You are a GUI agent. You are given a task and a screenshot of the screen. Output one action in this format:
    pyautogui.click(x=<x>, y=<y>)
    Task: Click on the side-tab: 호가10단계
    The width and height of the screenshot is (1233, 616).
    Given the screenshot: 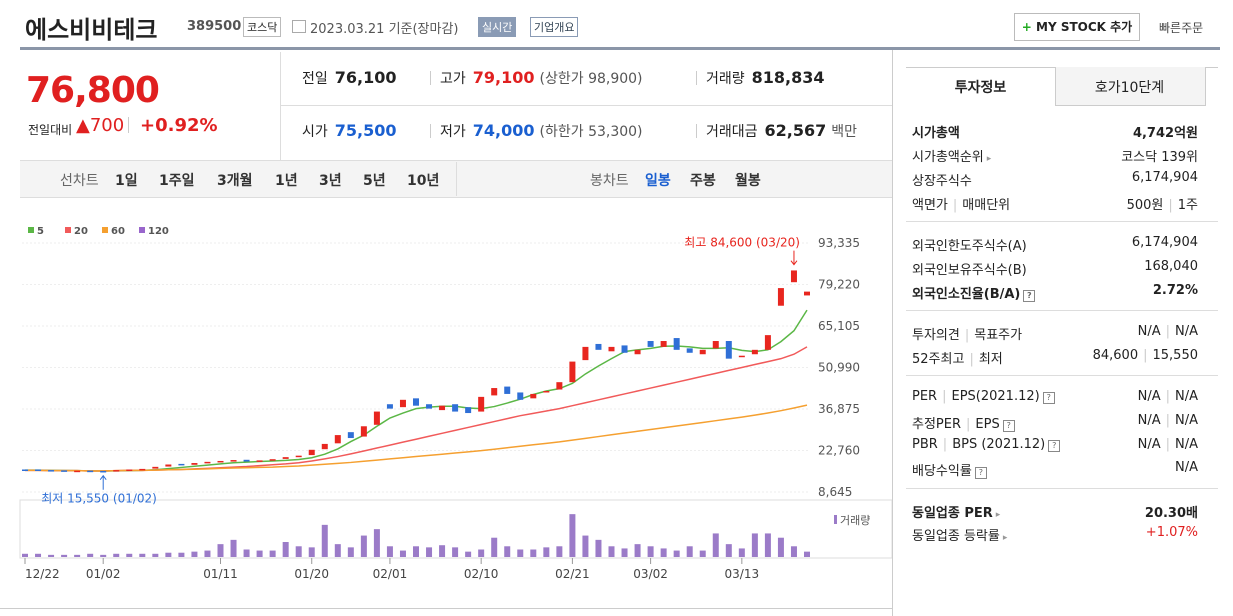 What is the action you would take?
    pyautogui.click(x=1129, y=88)
    